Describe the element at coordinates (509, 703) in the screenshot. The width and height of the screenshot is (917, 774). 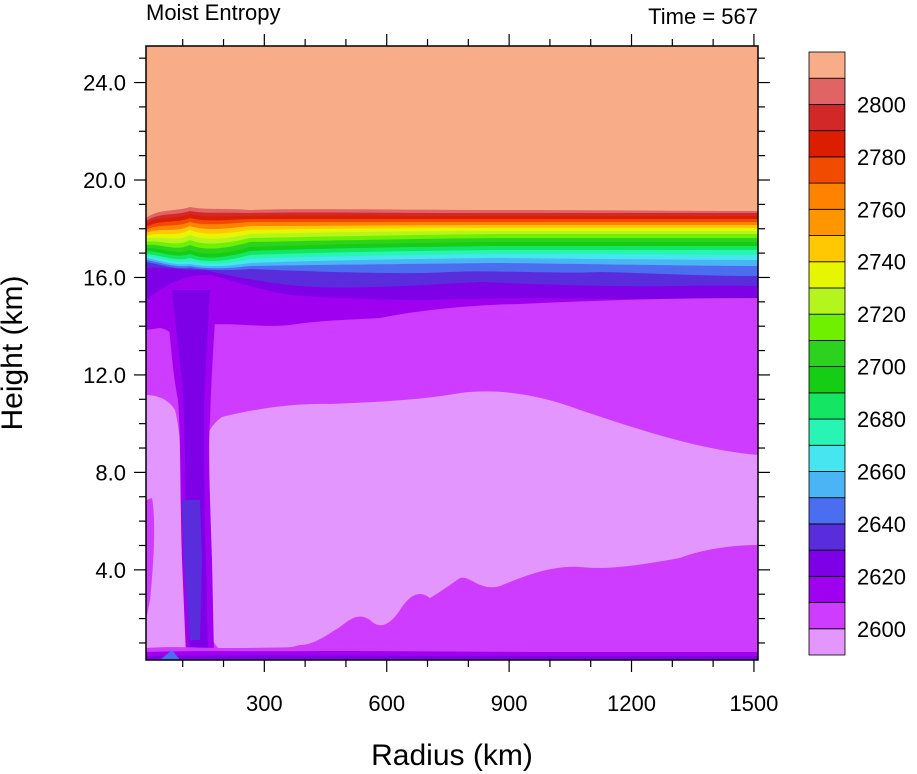
I see `x-tick-label: 900` at that location.